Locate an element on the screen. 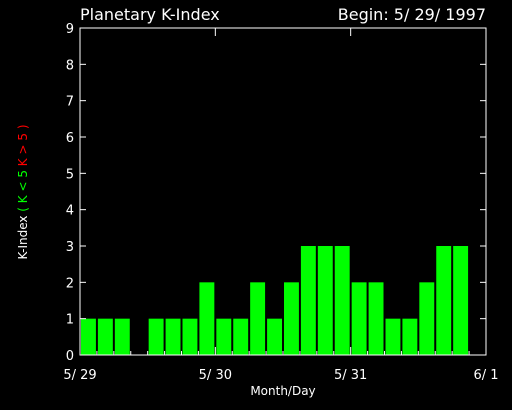  y-tick-label: 7 is located at coordinates (70, 102).